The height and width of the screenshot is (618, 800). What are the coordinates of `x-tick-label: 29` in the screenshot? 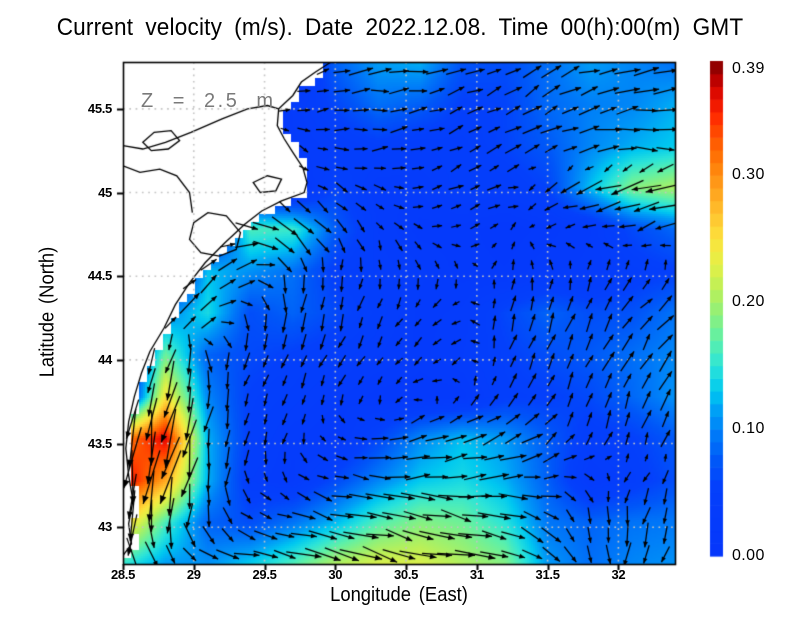 It's located at (193, 574).